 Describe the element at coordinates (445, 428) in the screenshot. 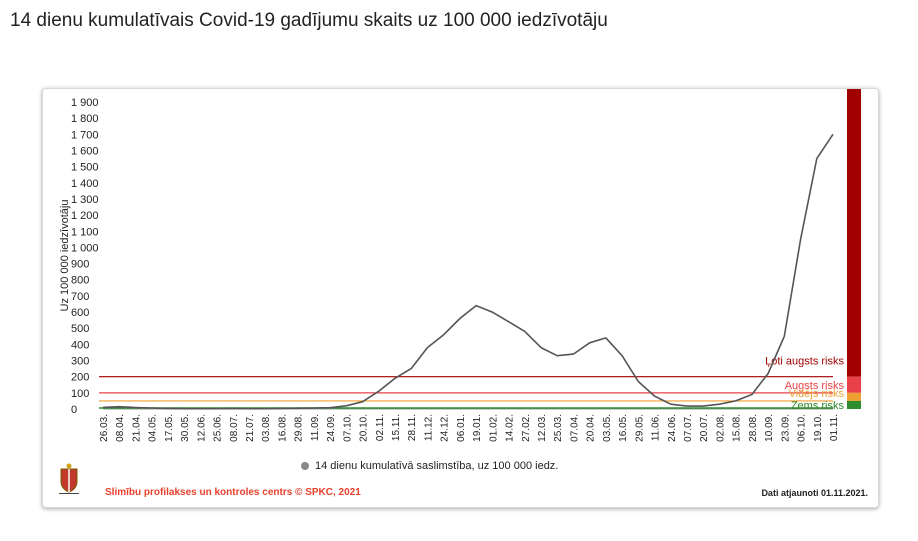

I see `x-tick-label: 24.12.` at that location.